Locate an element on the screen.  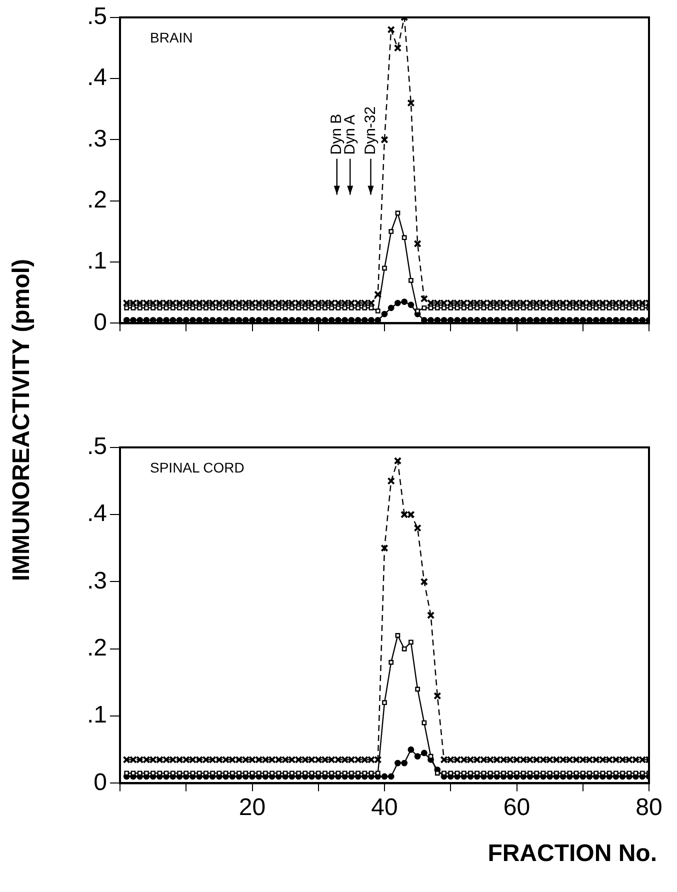
y-axis-title: IMMUNOREACTIVITY (pmol) is located at coordinates (22, 420).